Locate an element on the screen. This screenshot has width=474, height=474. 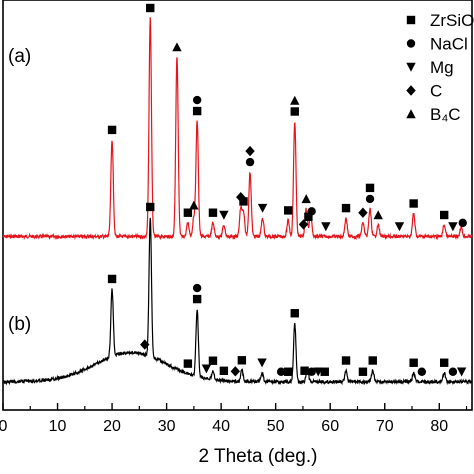
legend-label: Mg is located at coordinates (442, 67).